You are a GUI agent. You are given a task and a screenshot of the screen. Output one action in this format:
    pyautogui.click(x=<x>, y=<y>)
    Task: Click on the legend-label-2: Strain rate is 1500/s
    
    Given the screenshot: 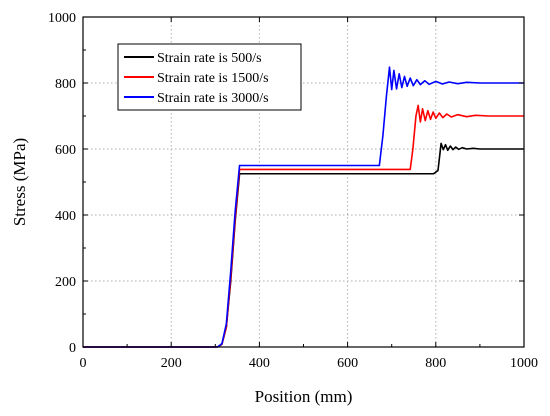 What is the action you would take?
    pyautogui.click(x=213, y=78)
    